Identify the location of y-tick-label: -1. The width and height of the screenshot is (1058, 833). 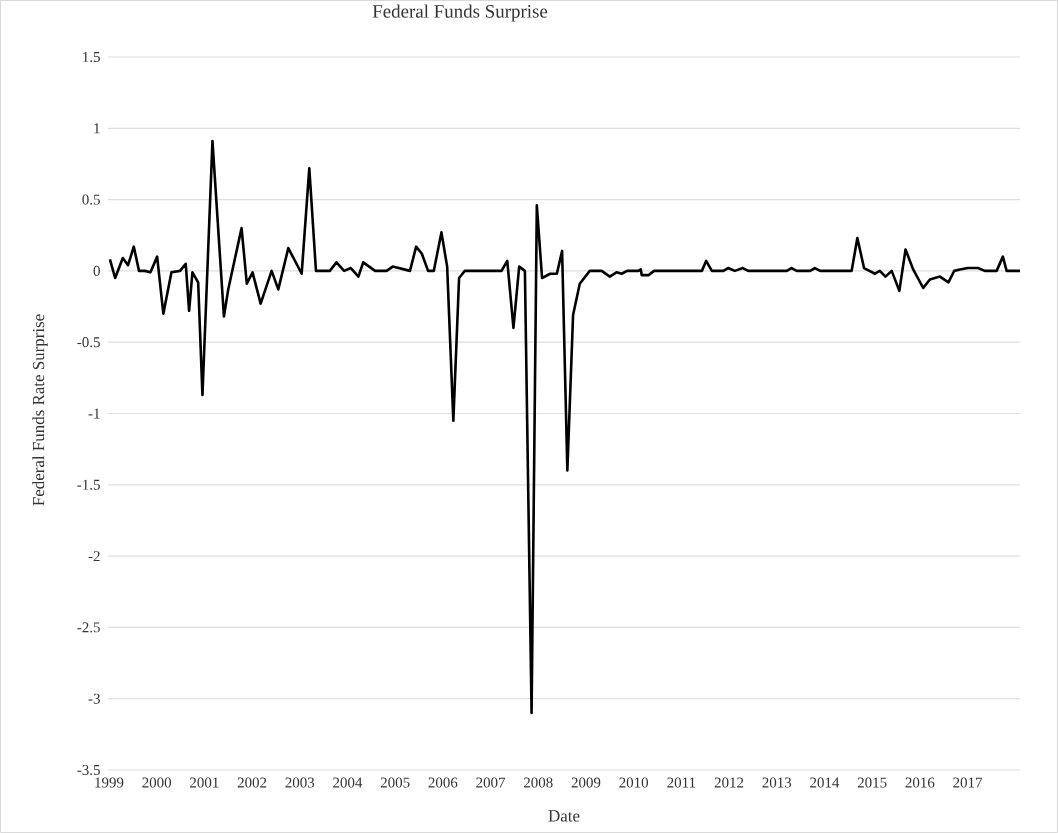
(94, 413).